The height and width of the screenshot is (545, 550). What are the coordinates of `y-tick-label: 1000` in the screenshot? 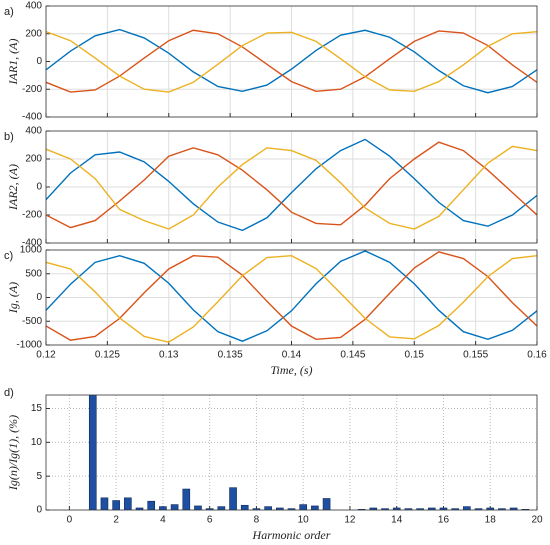 It's located at (31, 250).